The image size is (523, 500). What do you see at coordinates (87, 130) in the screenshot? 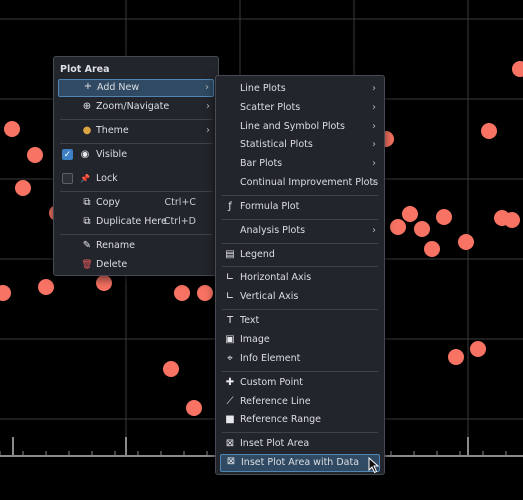
I see `palette-icon: ●` at bounding box center [87, 130].